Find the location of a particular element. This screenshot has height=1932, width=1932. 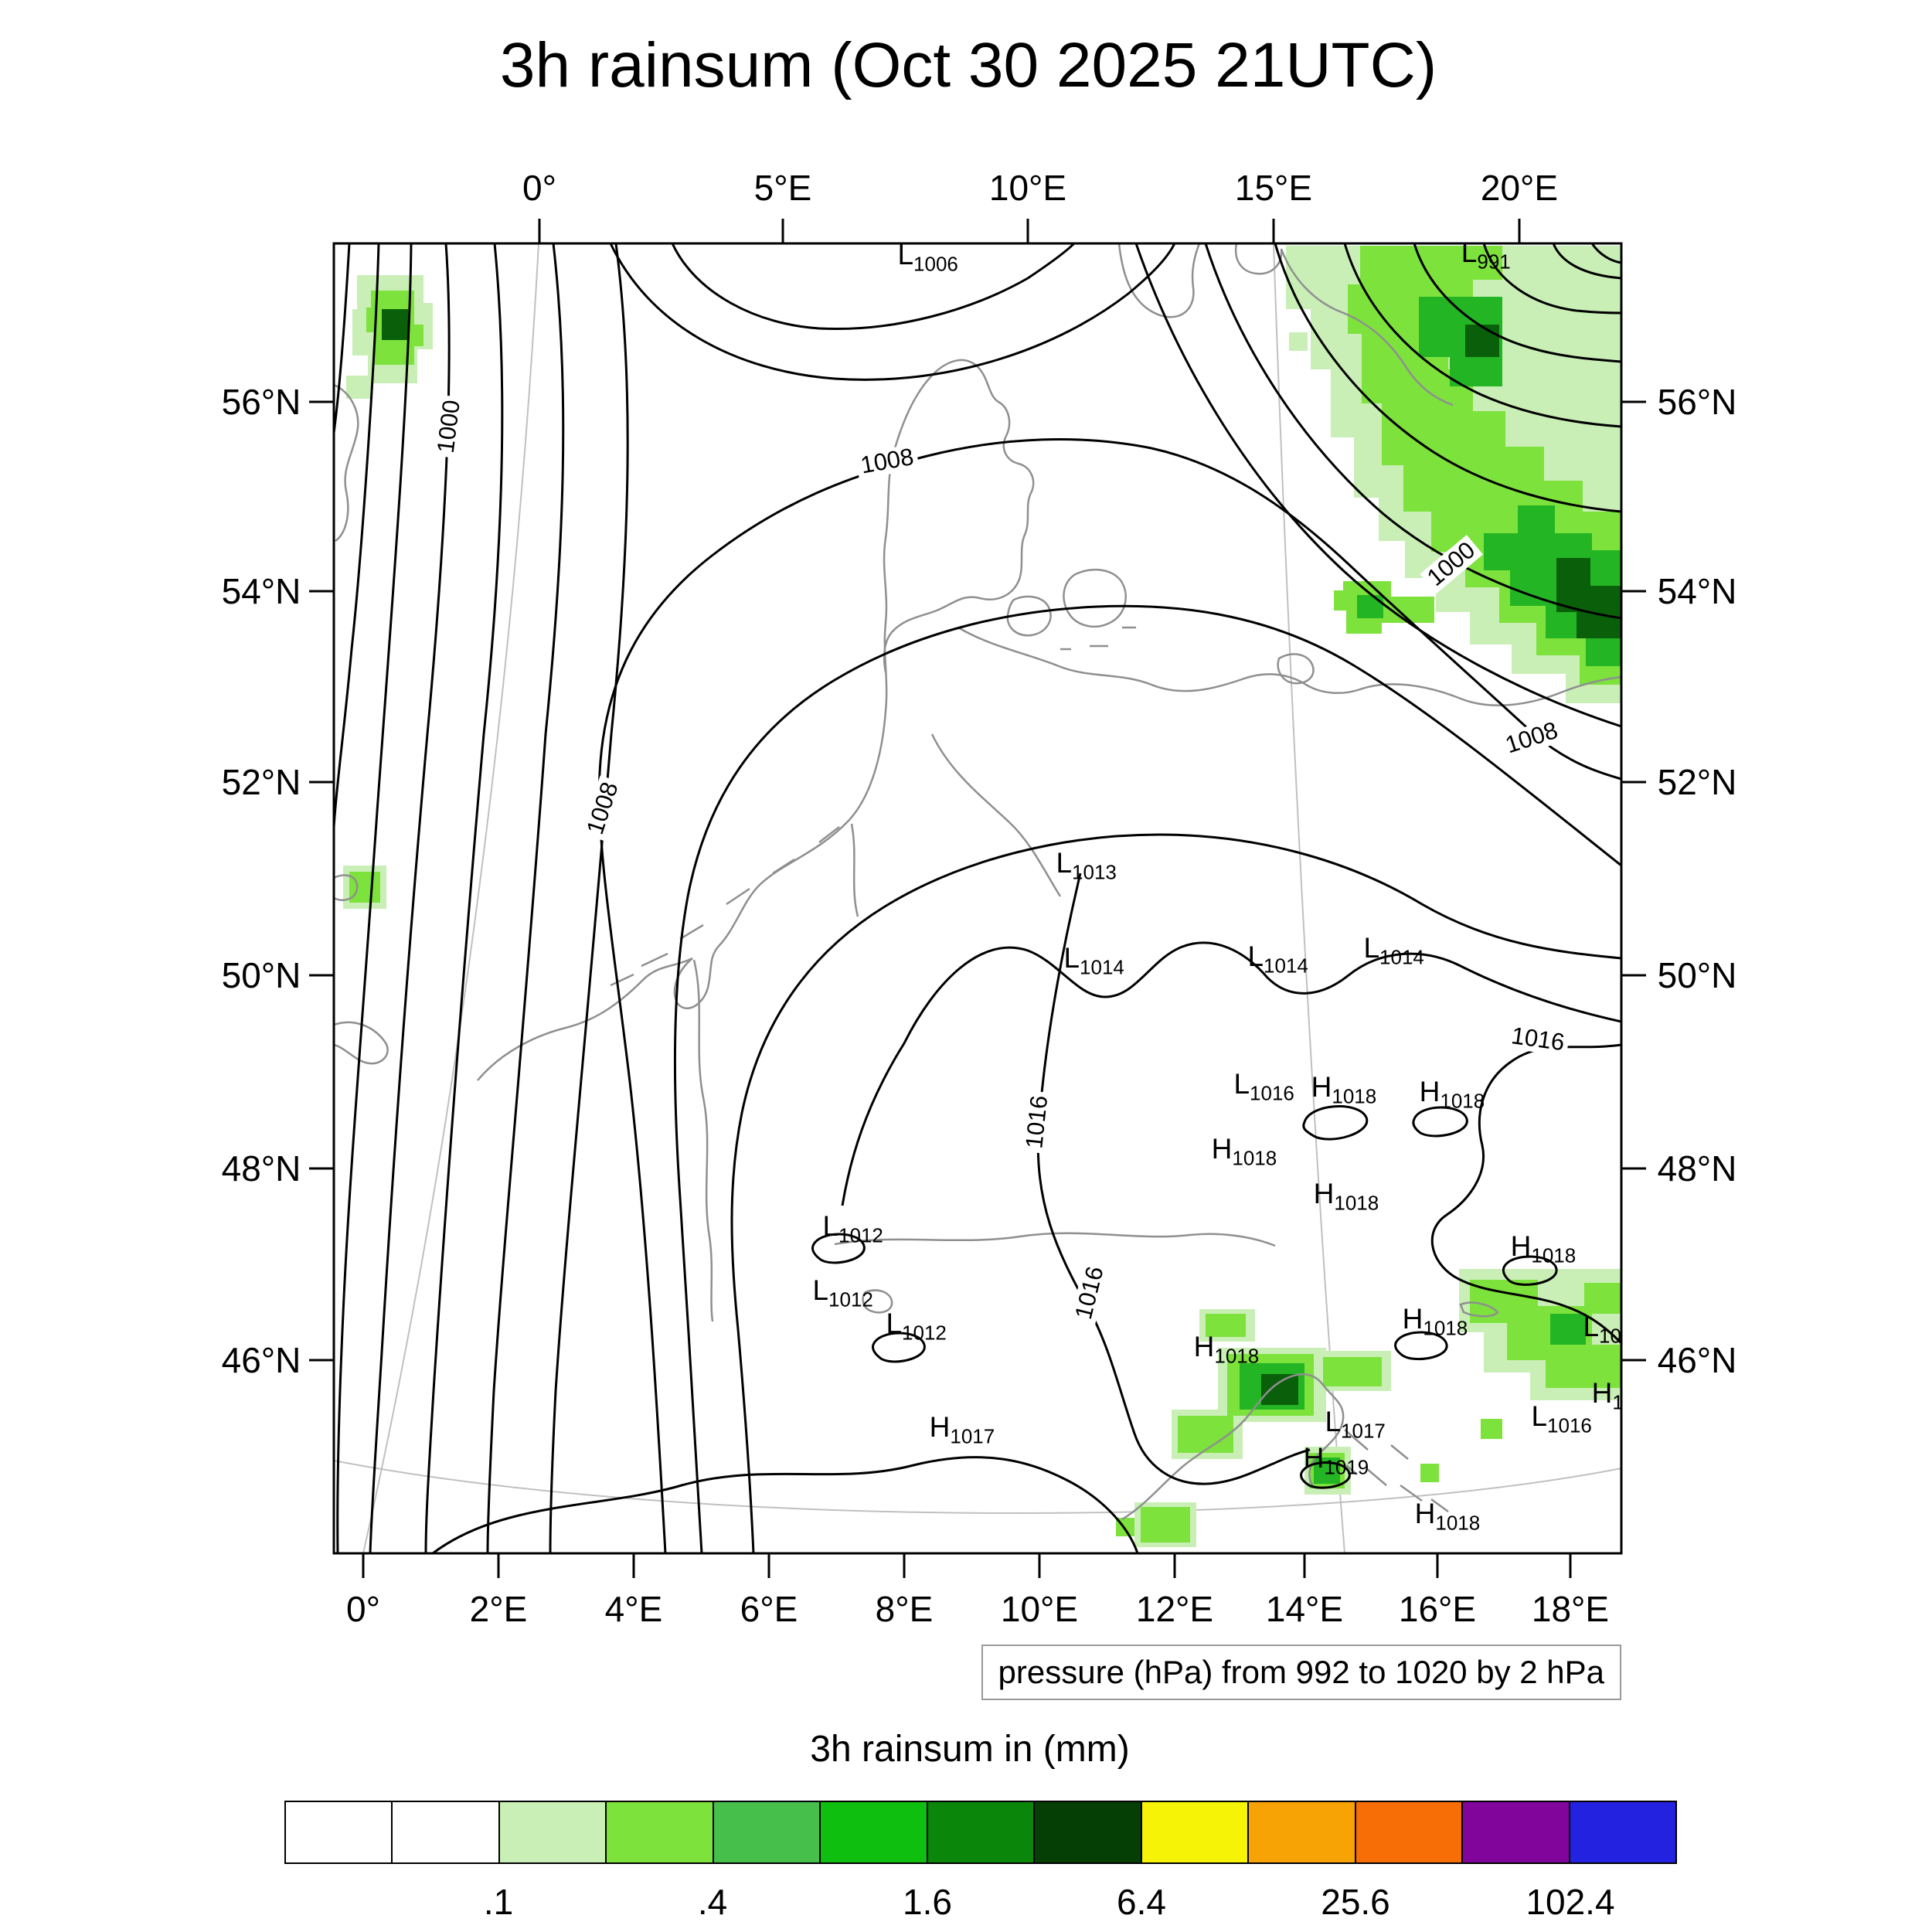

pressure-center: L1017 is located at coordinates (1355, 1425).